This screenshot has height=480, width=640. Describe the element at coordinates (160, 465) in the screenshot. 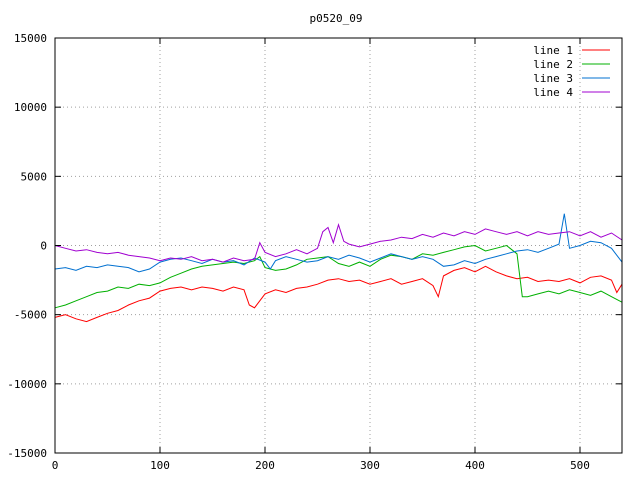

I see `x-tick-label: 100` at that location.